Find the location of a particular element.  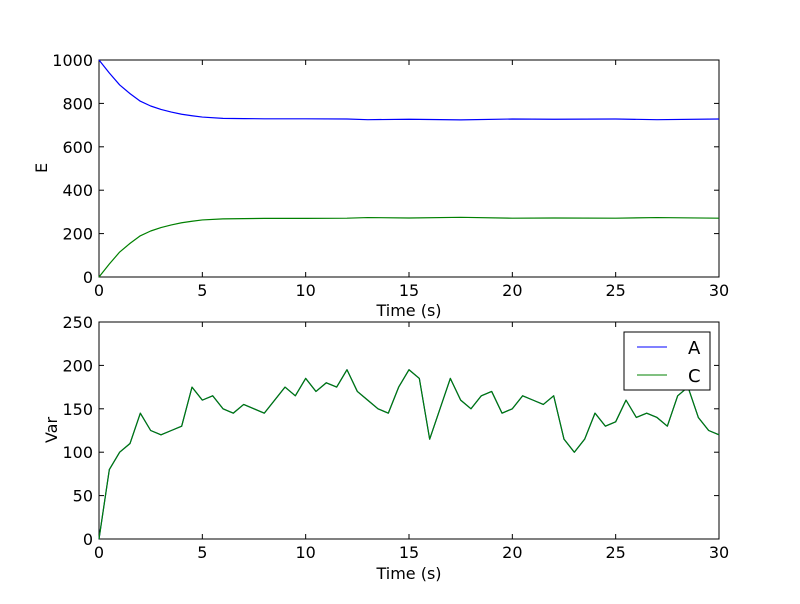

bottom-x-tick-label: 5 is located at coordinates (202, 552).